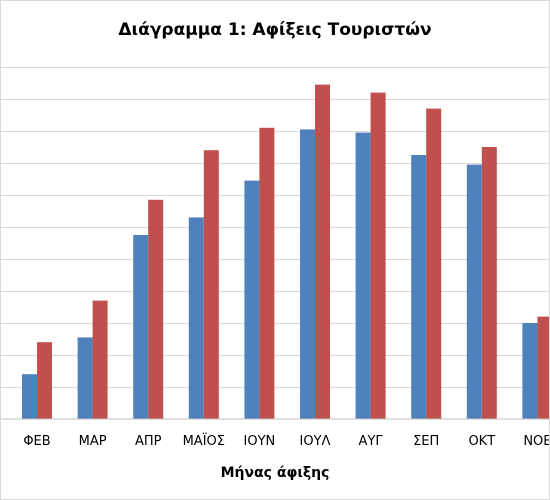  Describe the element at coordinates (275, 473) in the screenshot. I see `x-axis-title: Μήνας άφιξης` at that location.